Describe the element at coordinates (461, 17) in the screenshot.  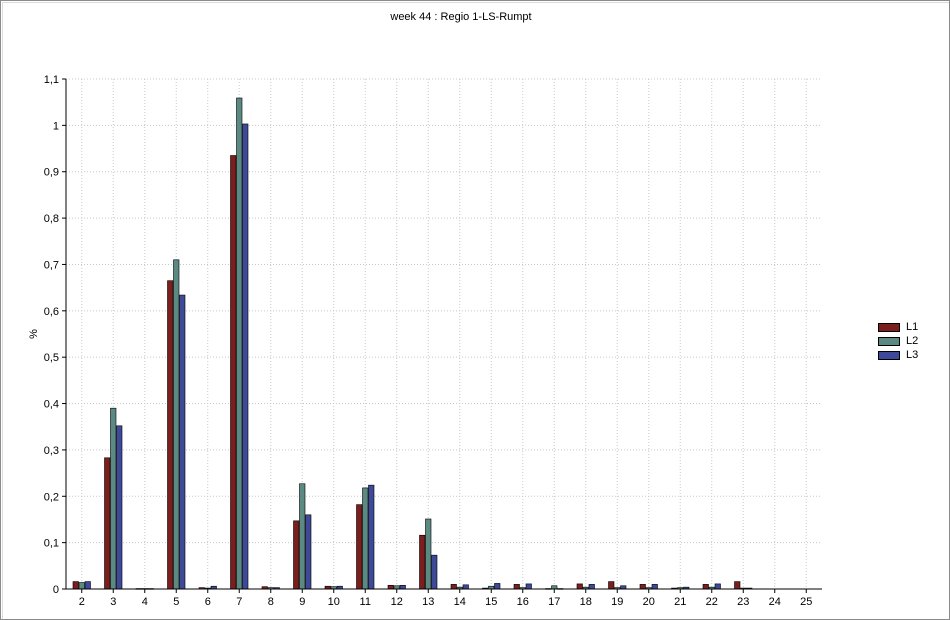
I see `chart-title: week 44 : Regio 1-LS-Rumpt` at that location.